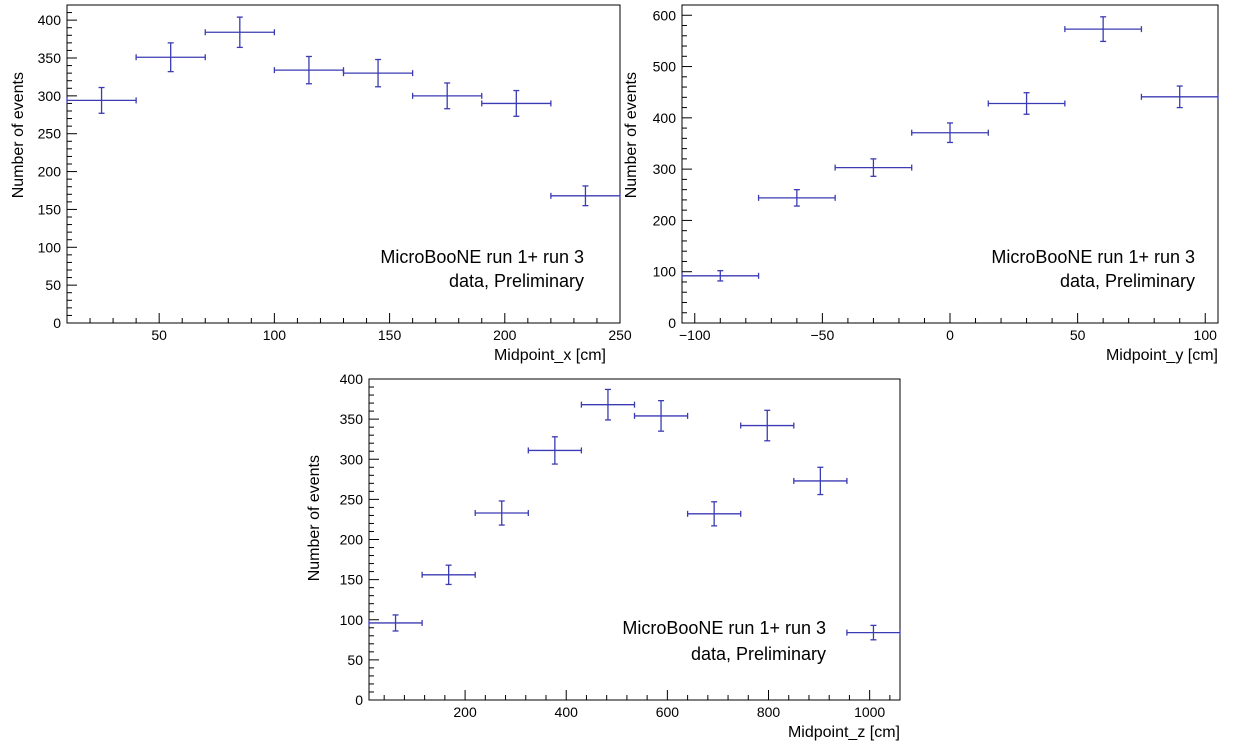 The image size is (1233, 746). Describe the element at coordinates (769, 712) in the screenshot. I see `x-tick-label: 800` at that location.